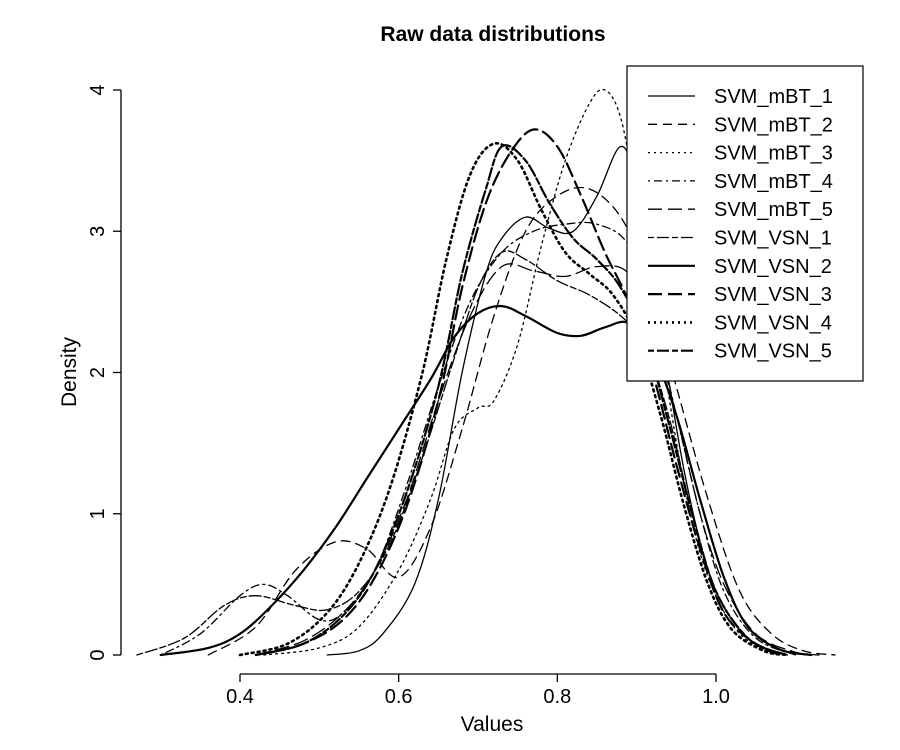  Describe the element at coordinates (98, 89) in the screenshot. I see `y-tick-label: 4` at that location.